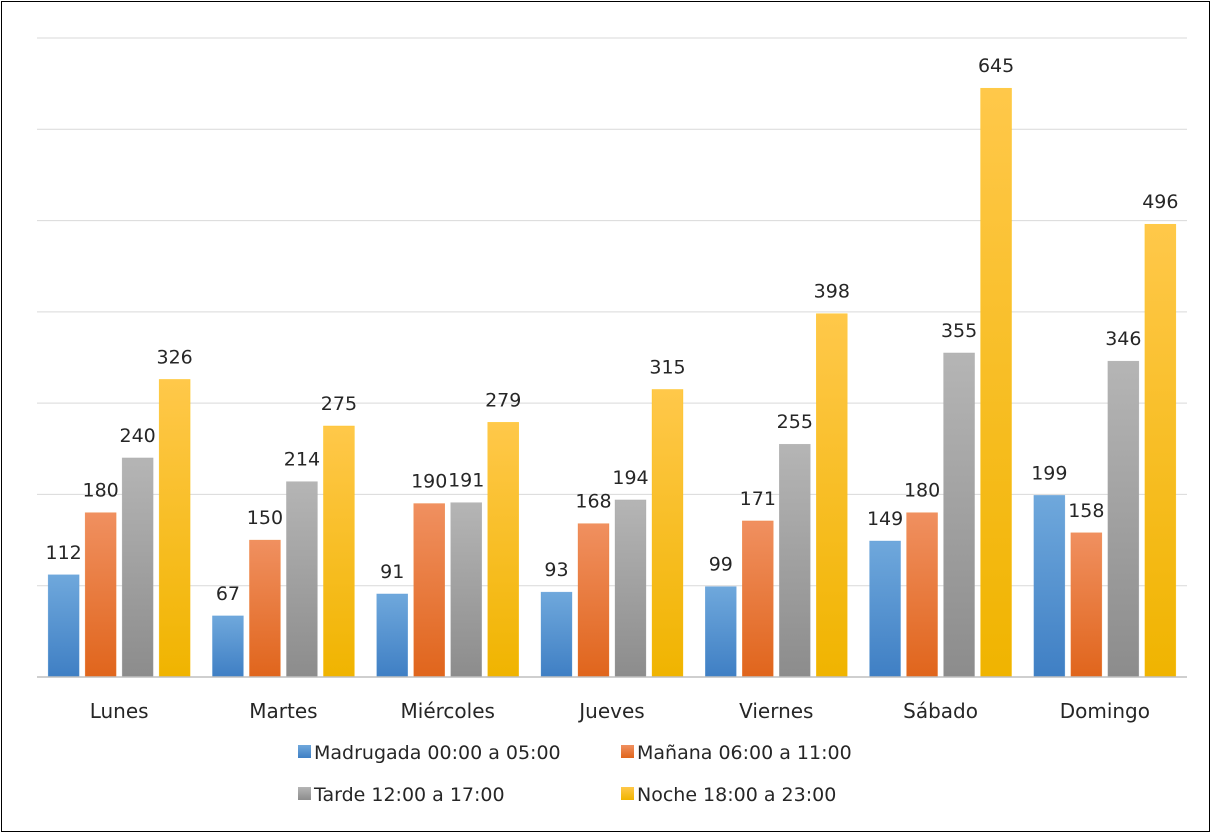 The image size is (1213, 835). Describe the element at coordinates (466, 481) in the screenshot. I see `data-label: 191` at that location.